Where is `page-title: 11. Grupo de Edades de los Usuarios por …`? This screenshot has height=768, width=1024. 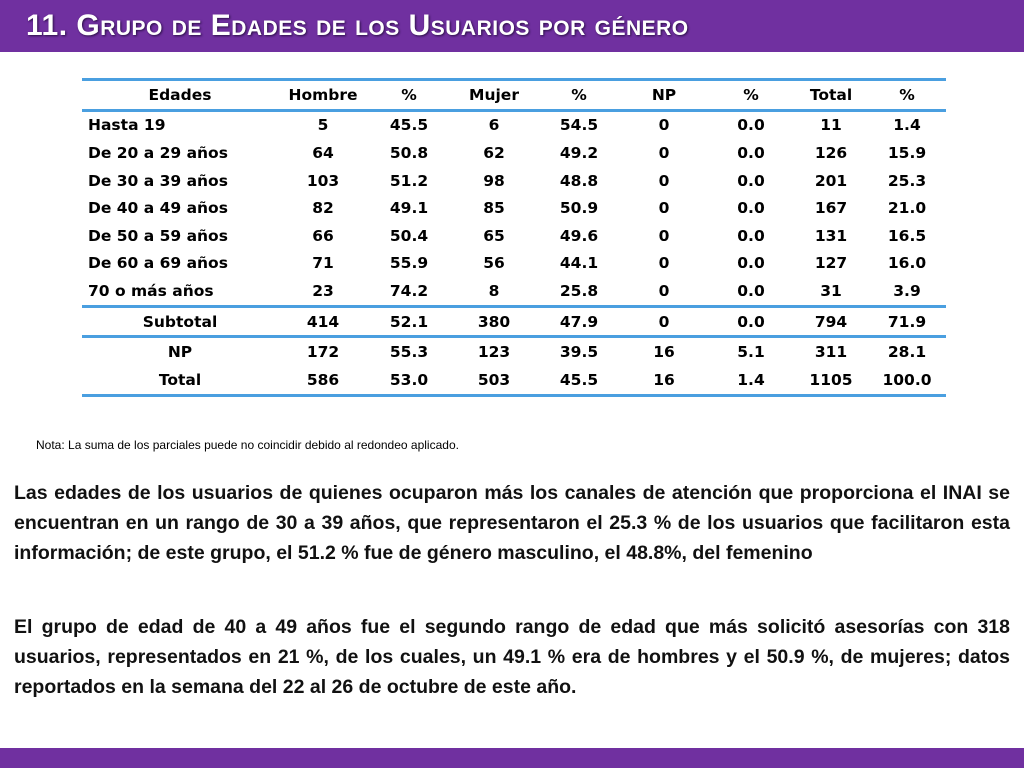
page-title: 11. Grupo de Edades de los Usuarios por … is located at coordinates (357, 25).